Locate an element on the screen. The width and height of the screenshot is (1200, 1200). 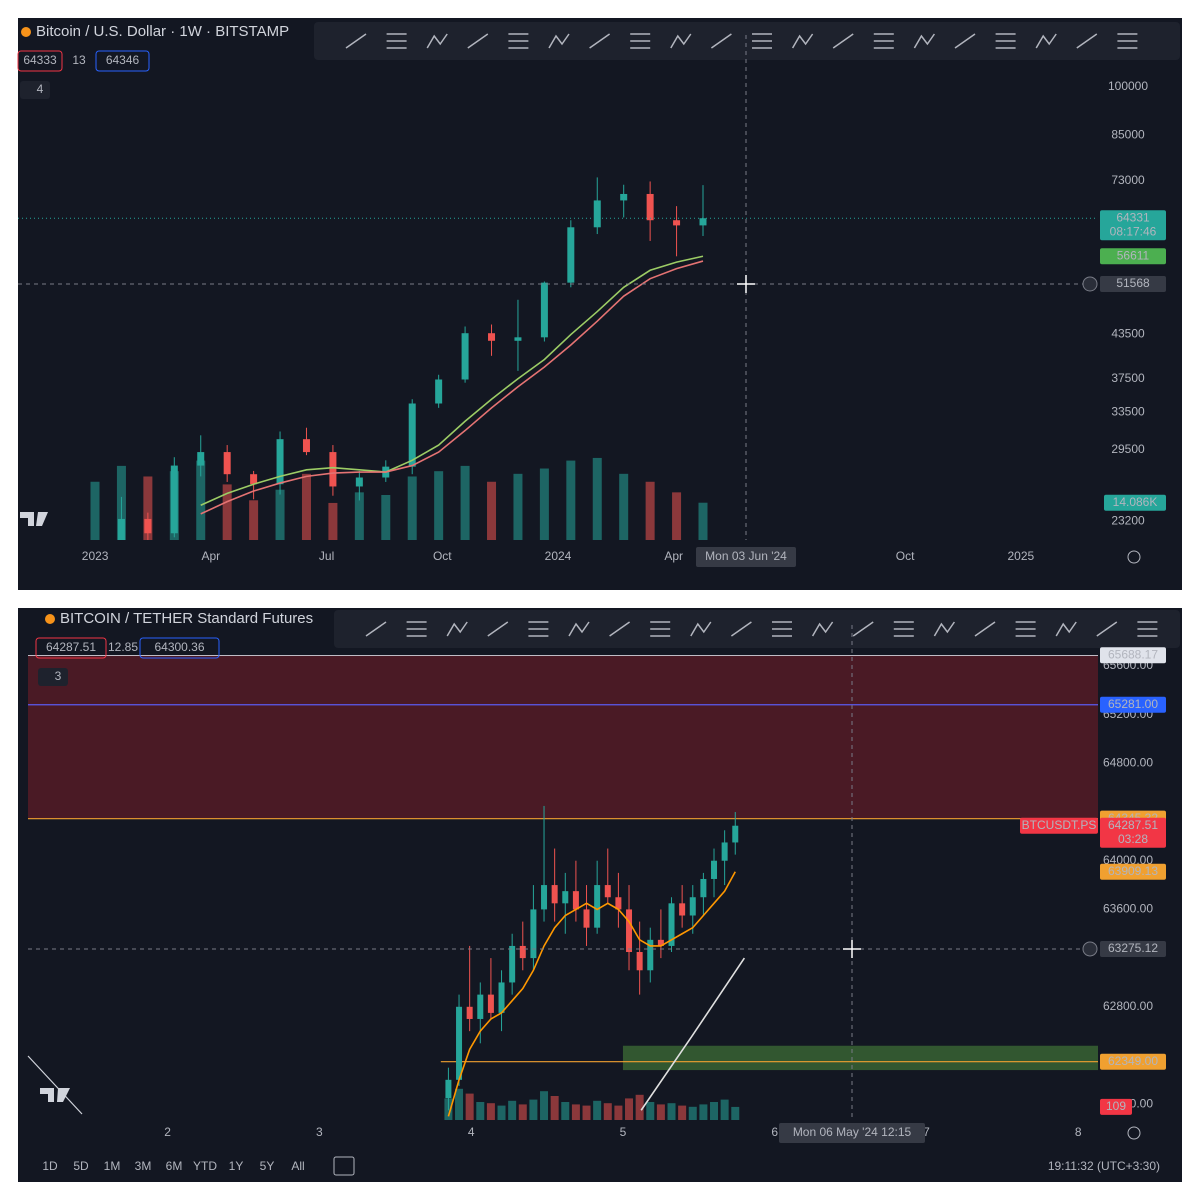
price-label-text: 65281.00 is located at coordinates (1133, 704).